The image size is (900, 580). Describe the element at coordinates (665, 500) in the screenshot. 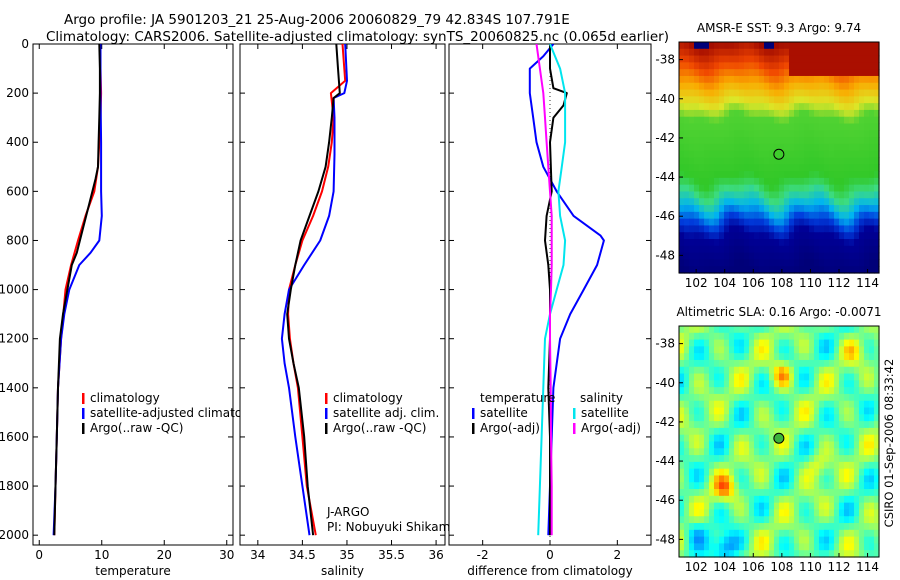

I see `y-tick-label: -46` at that location.